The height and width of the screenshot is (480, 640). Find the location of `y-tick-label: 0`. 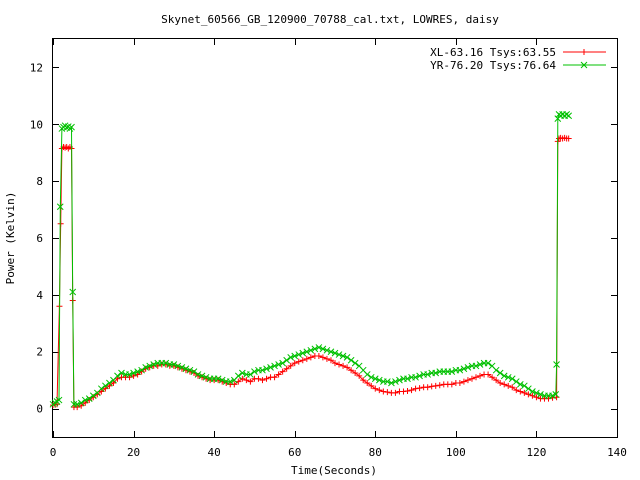

y-tick-label: 0 is located at coordinates (39, 409).